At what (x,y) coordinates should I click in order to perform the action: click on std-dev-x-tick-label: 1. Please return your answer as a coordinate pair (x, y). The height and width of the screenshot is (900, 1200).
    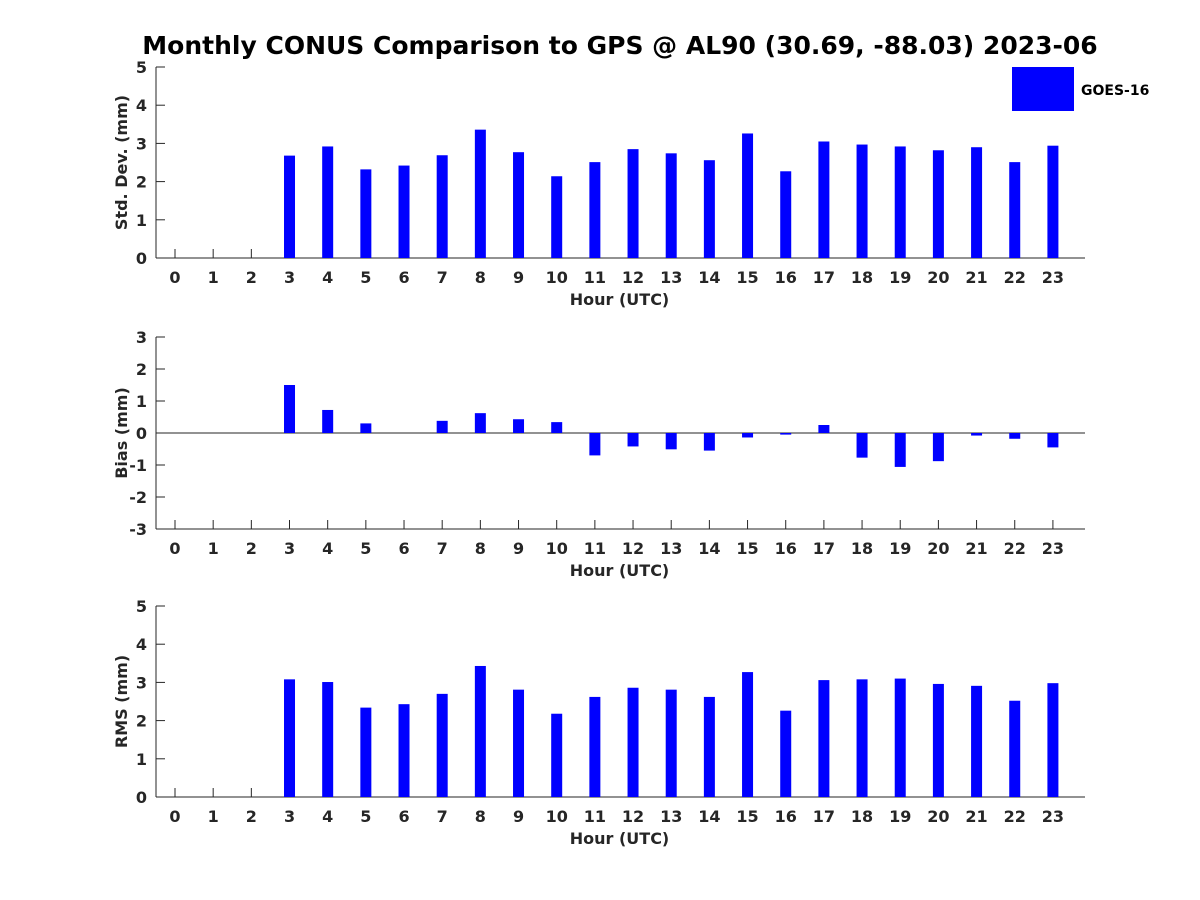
    Looking at the image, I should click on (213, 277).